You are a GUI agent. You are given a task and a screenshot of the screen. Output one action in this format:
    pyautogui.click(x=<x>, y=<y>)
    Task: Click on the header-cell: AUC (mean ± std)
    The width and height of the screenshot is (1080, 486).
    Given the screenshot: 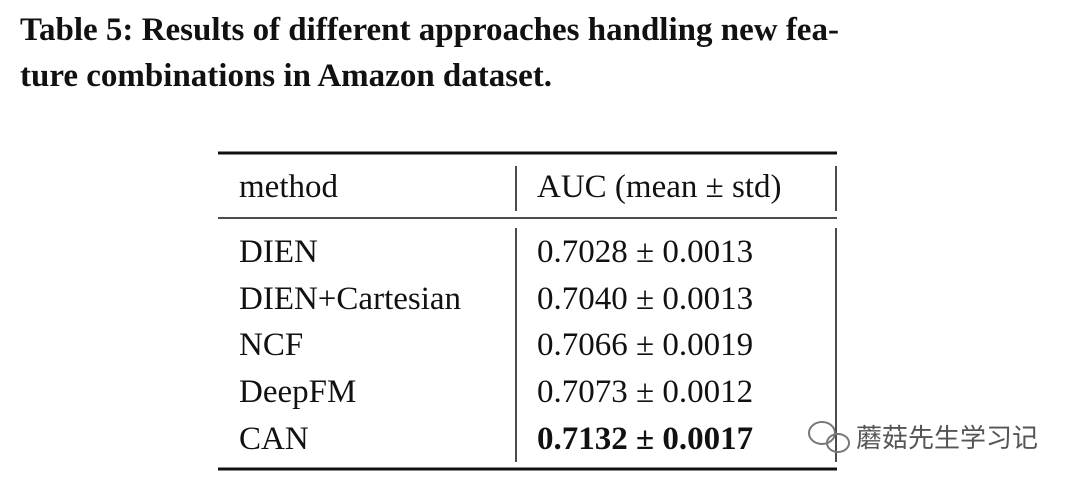 What is the action you would take?
    pyautogui.click(x=659, y=187)
    